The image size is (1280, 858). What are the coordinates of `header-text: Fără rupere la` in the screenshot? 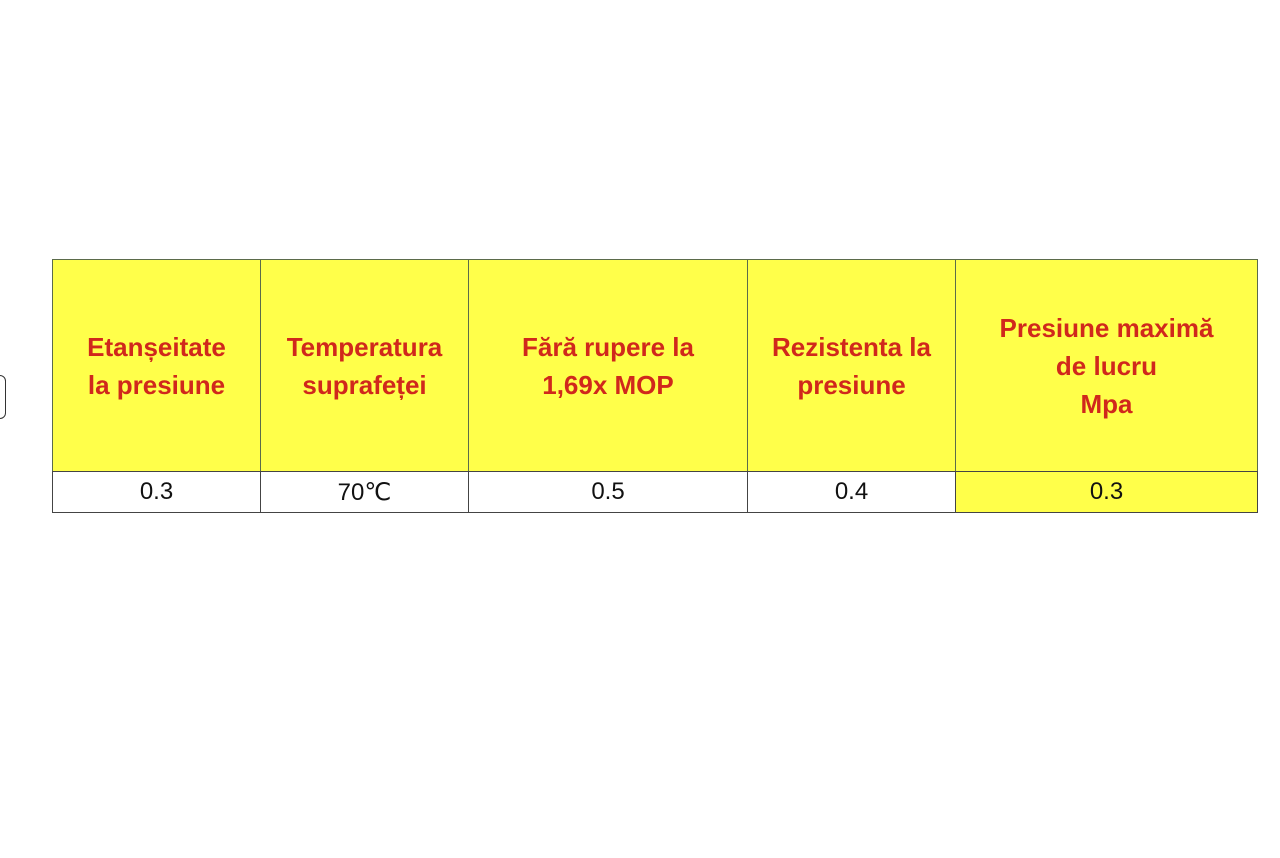 It's located at (608, 346).